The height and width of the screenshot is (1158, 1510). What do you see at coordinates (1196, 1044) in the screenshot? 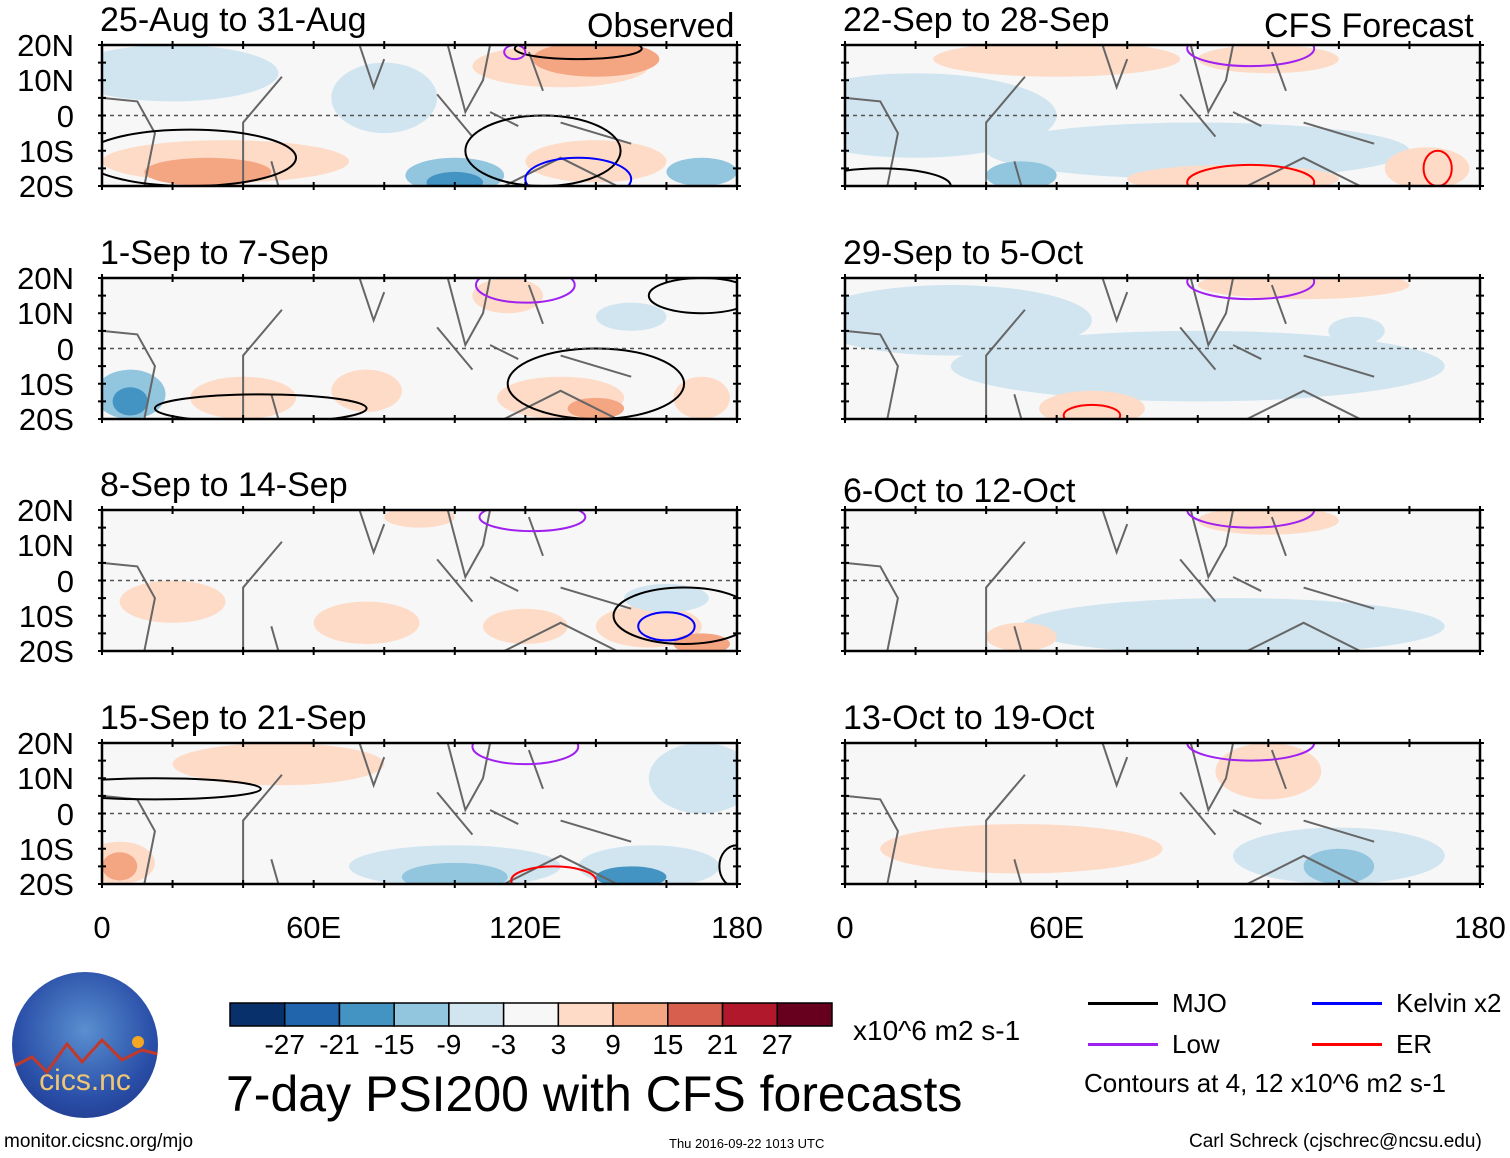
I see `legend-label: Low` at bounding box center [1196, 1044].